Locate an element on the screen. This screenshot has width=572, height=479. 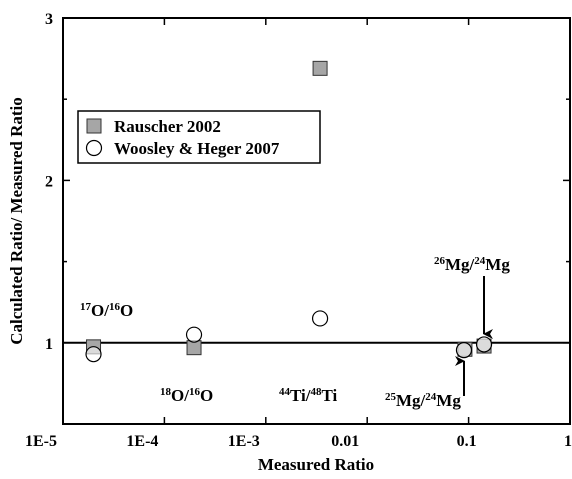
x-tick-label: 0.1 is located at coordinates (467, 441).